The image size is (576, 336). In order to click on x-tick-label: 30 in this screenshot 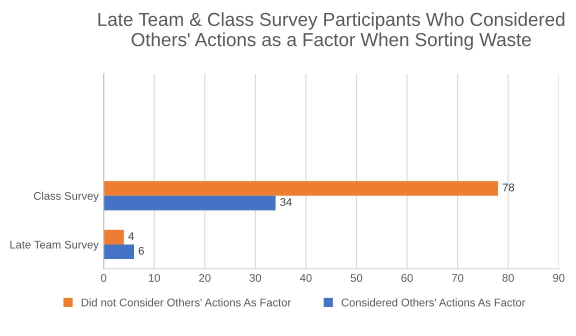, I will do `click(256, 278)`.